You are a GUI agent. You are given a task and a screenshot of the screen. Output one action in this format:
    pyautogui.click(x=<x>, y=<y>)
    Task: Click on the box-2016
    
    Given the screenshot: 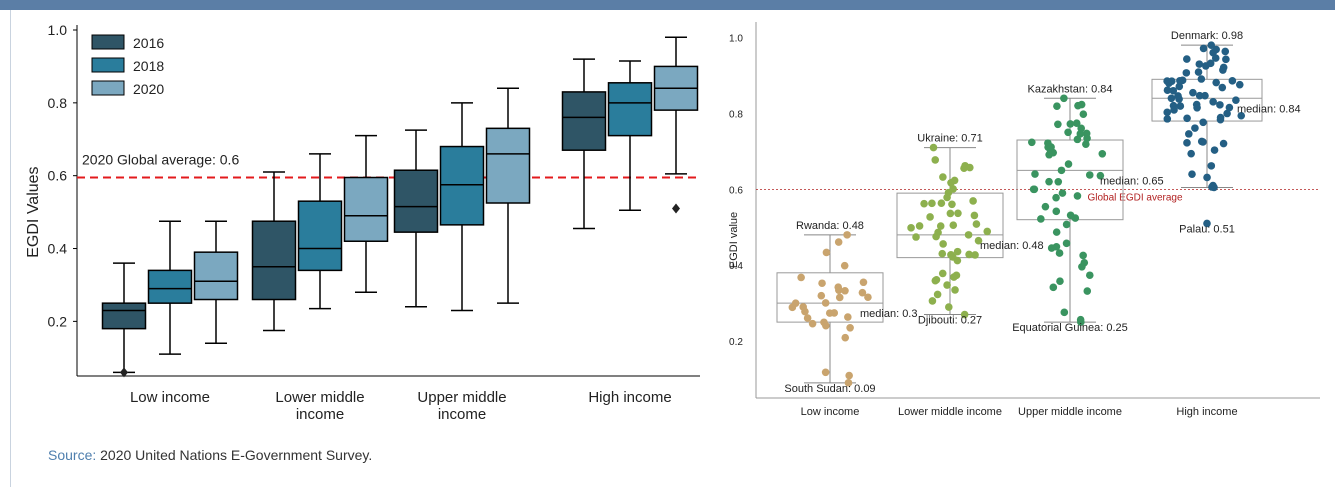 What is the action you would take?
    pyautogui.click(x=274, y=260)
    